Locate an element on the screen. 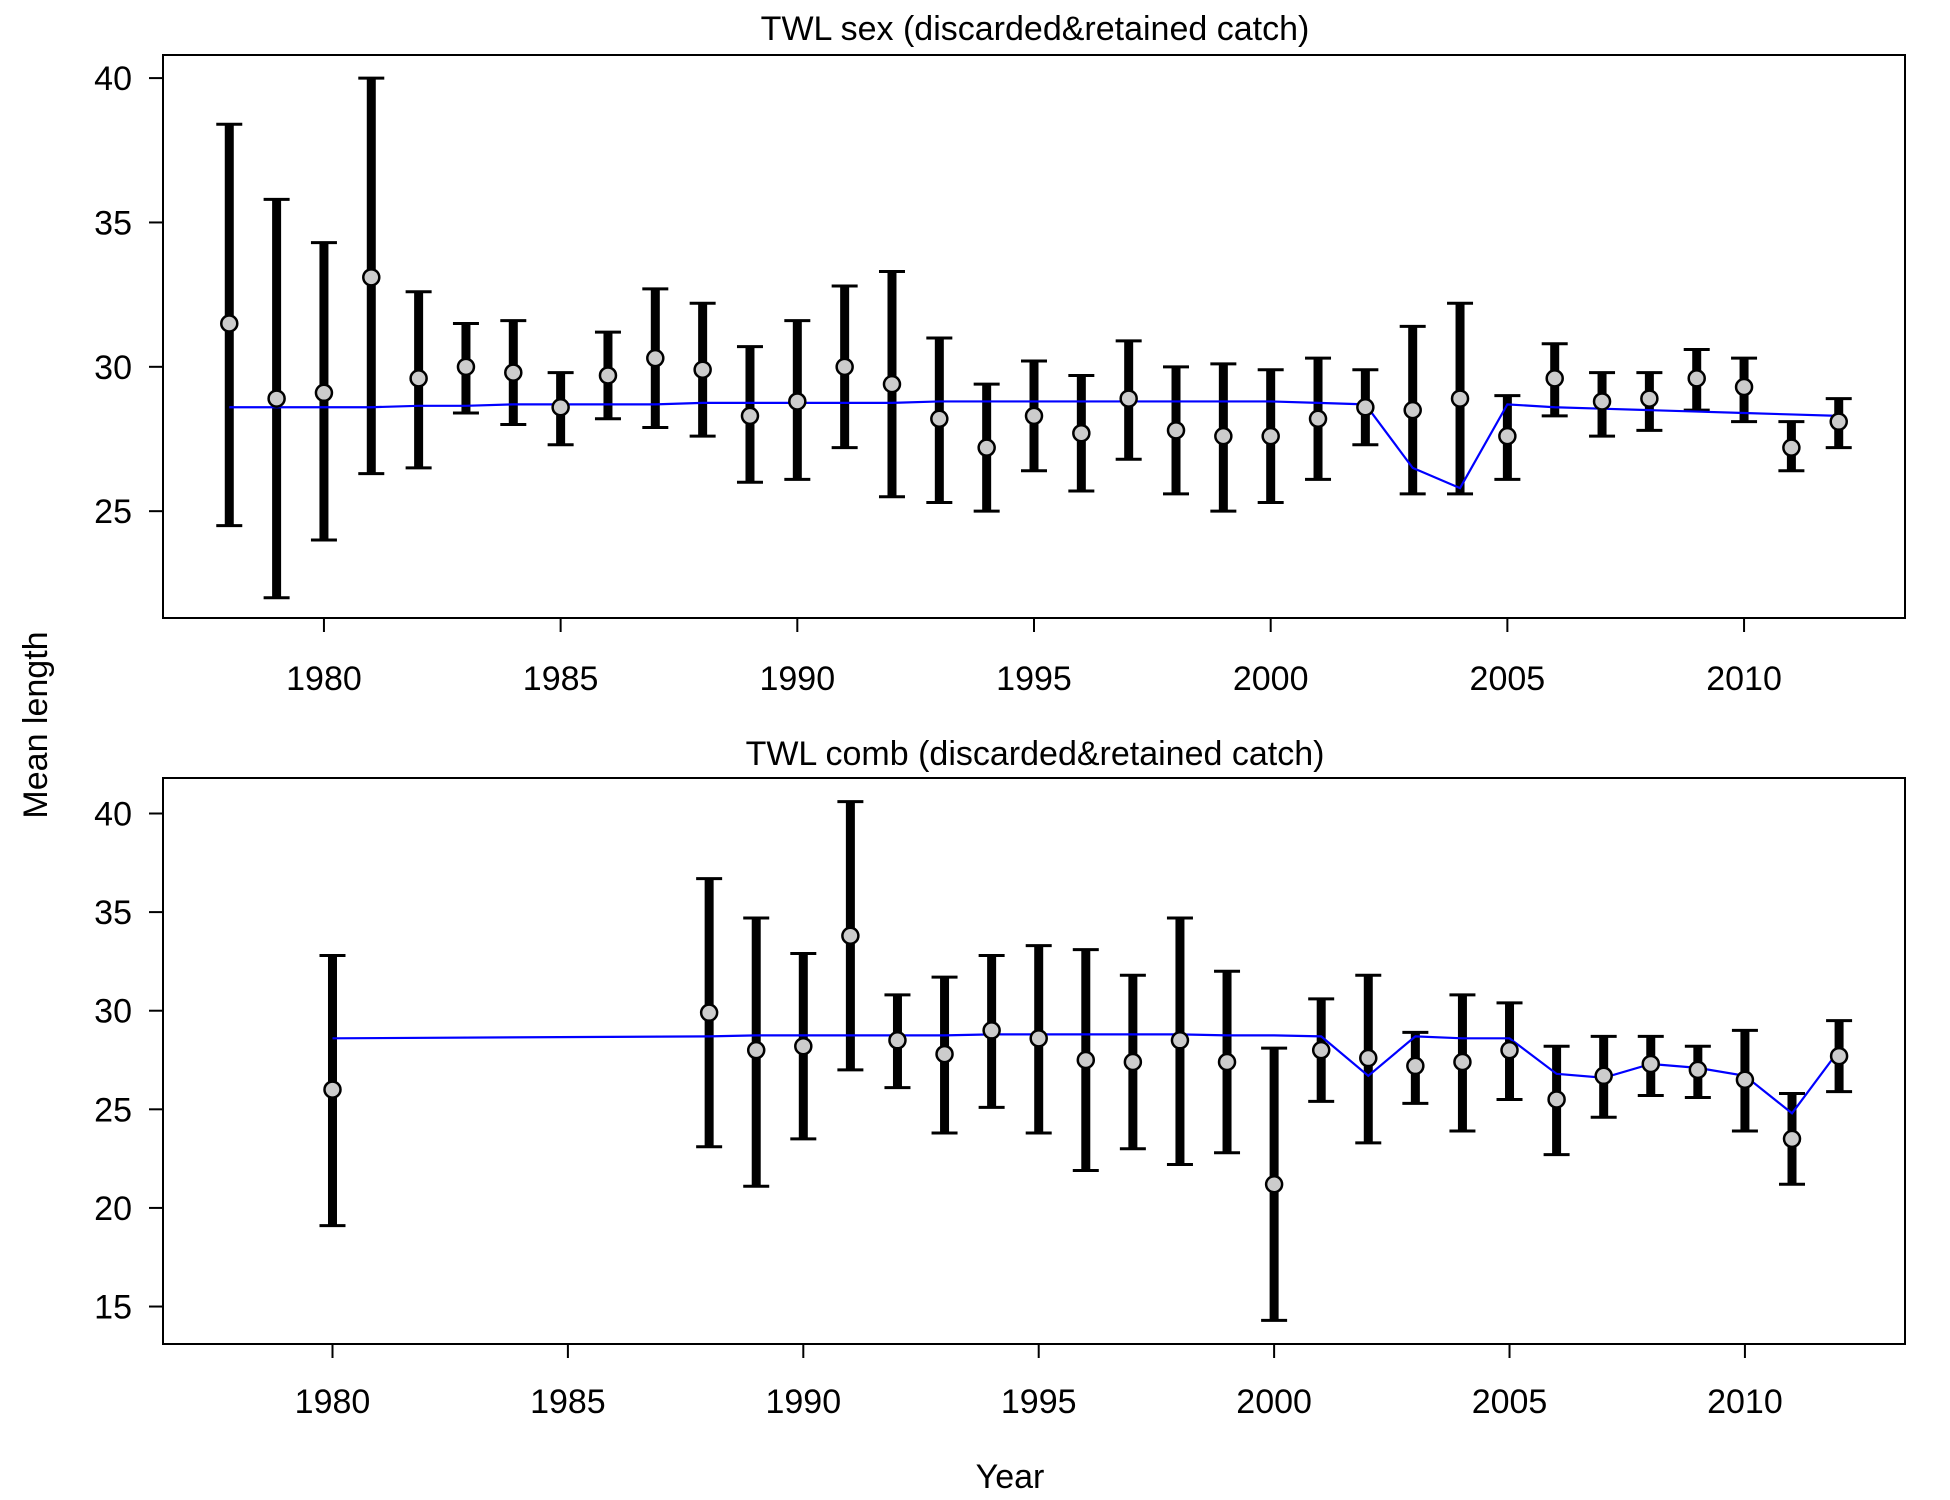 The image size is (1950, 1500). y-axis: 15 20 25 30 35 40 is located at coordinates (128, 1061).